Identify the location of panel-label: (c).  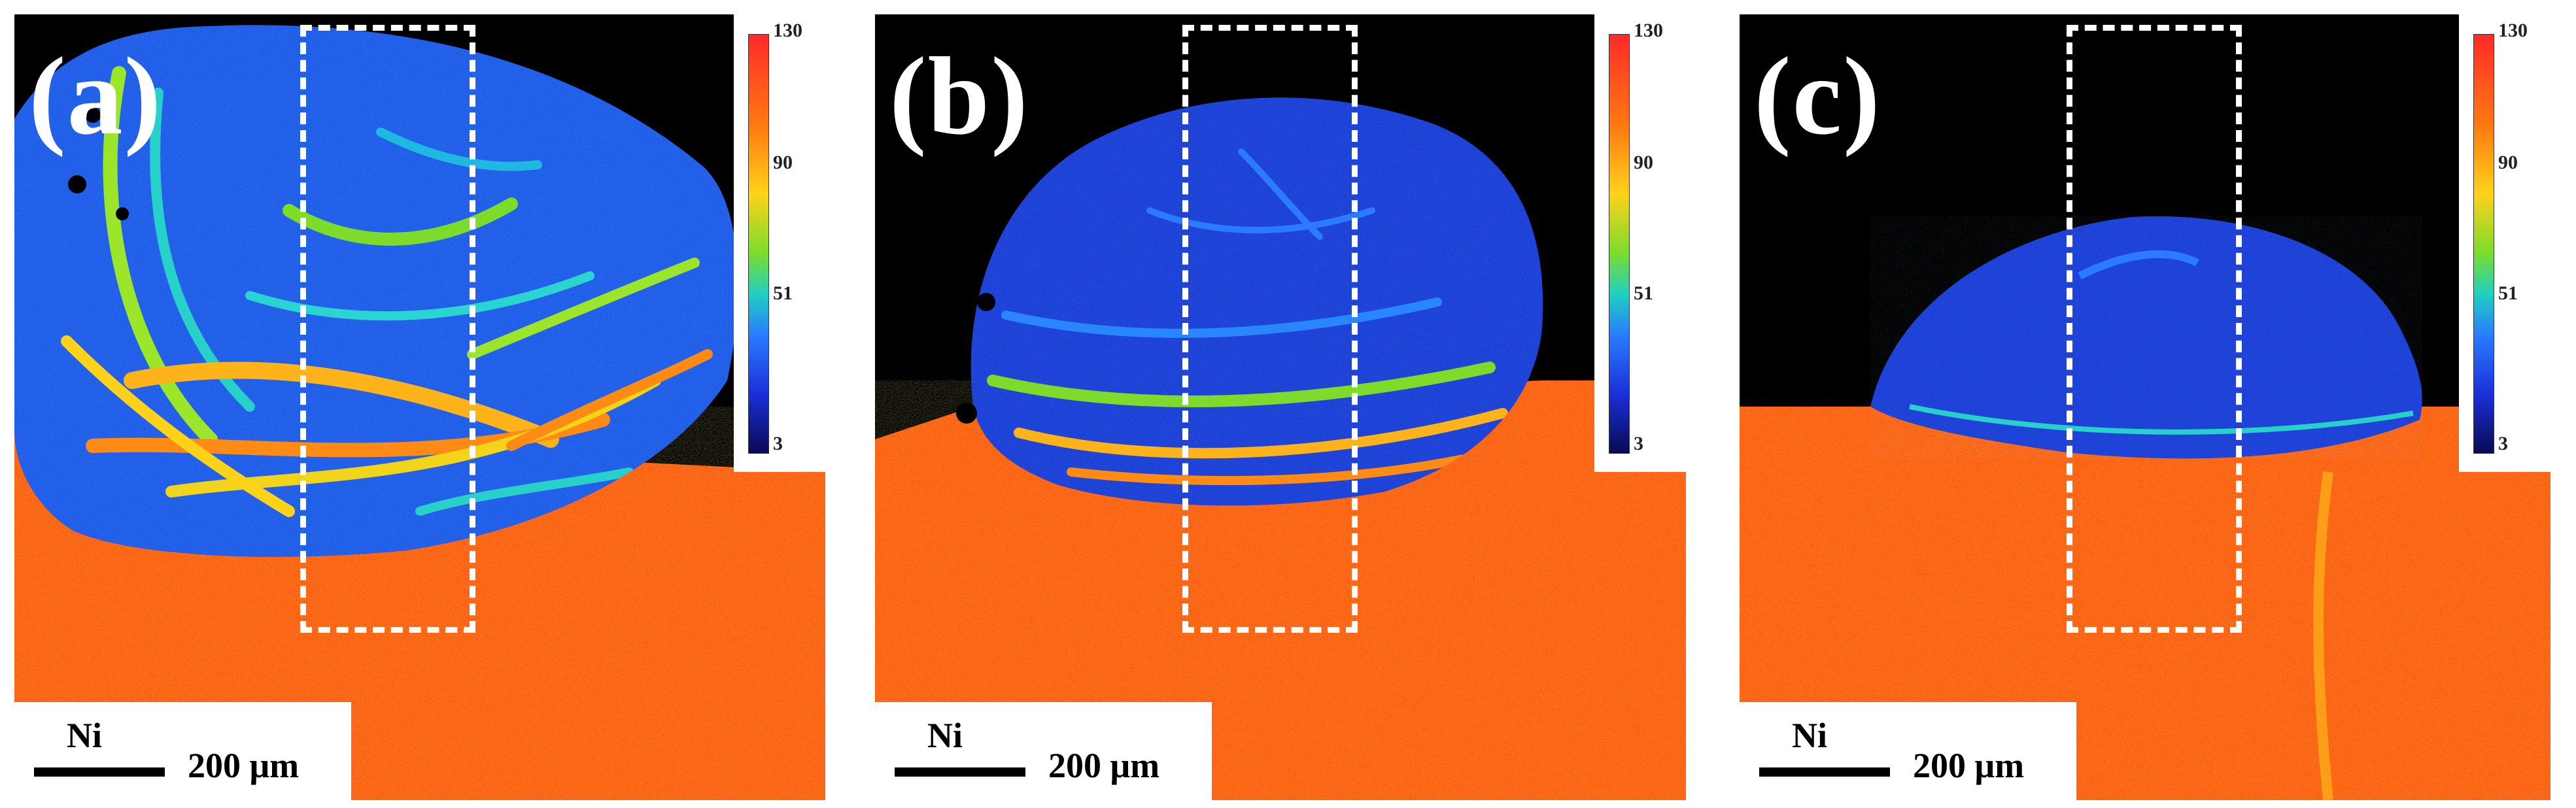
(1818, 96).